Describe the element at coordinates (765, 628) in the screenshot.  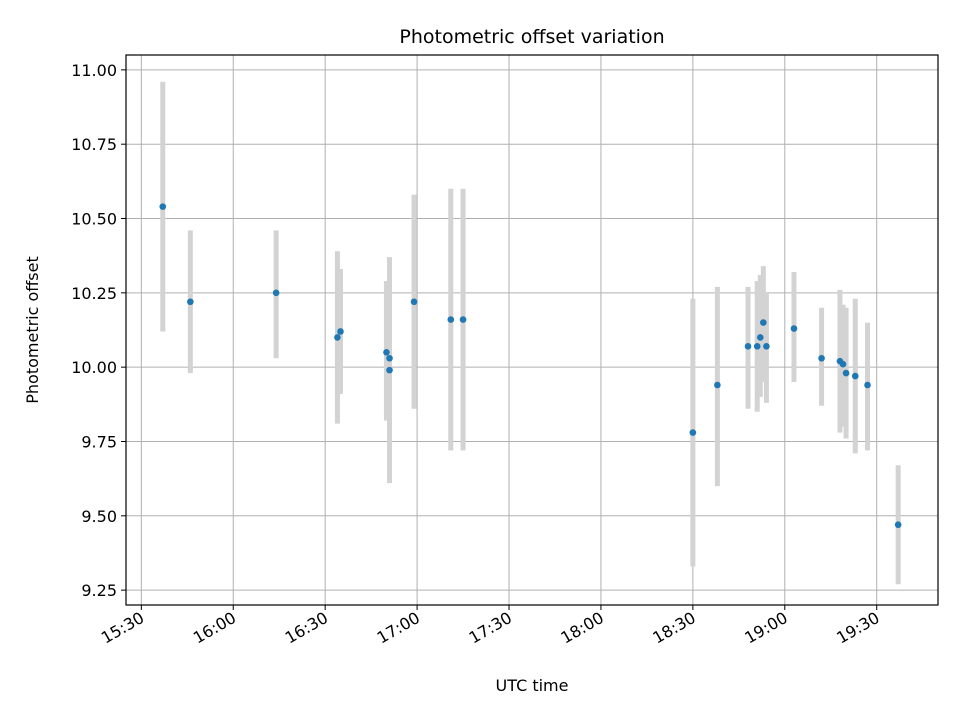
I see `x-tick-label: 19:00` at that location.